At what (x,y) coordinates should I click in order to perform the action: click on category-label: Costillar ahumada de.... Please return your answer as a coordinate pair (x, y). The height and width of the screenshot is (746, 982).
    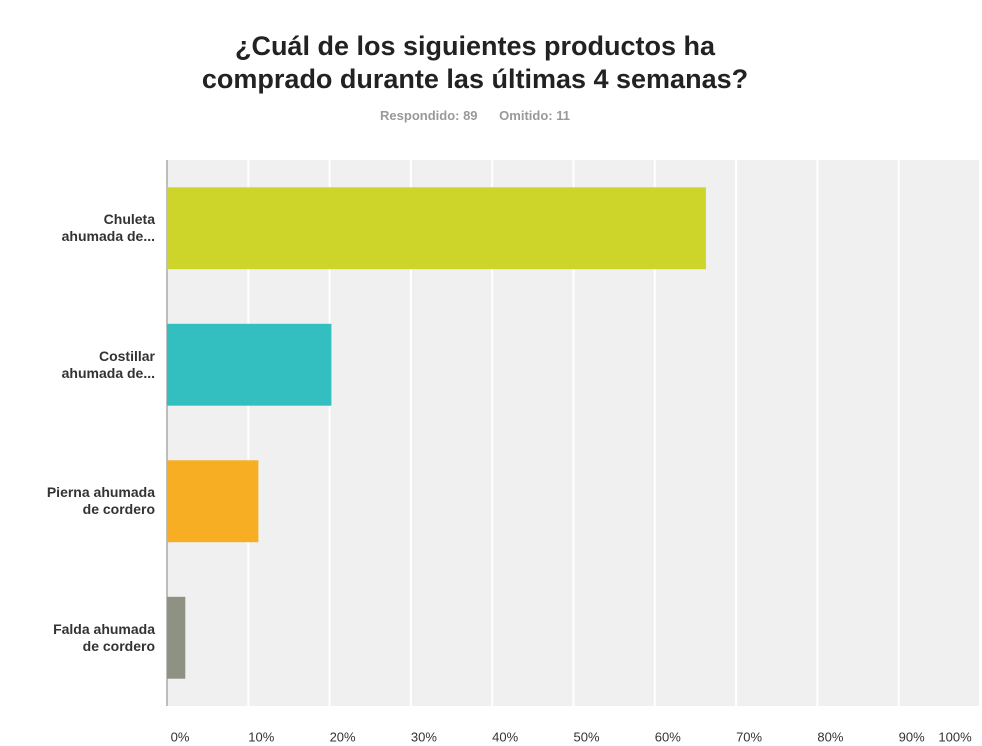
    Looking at the image, I should click on (108, 364).